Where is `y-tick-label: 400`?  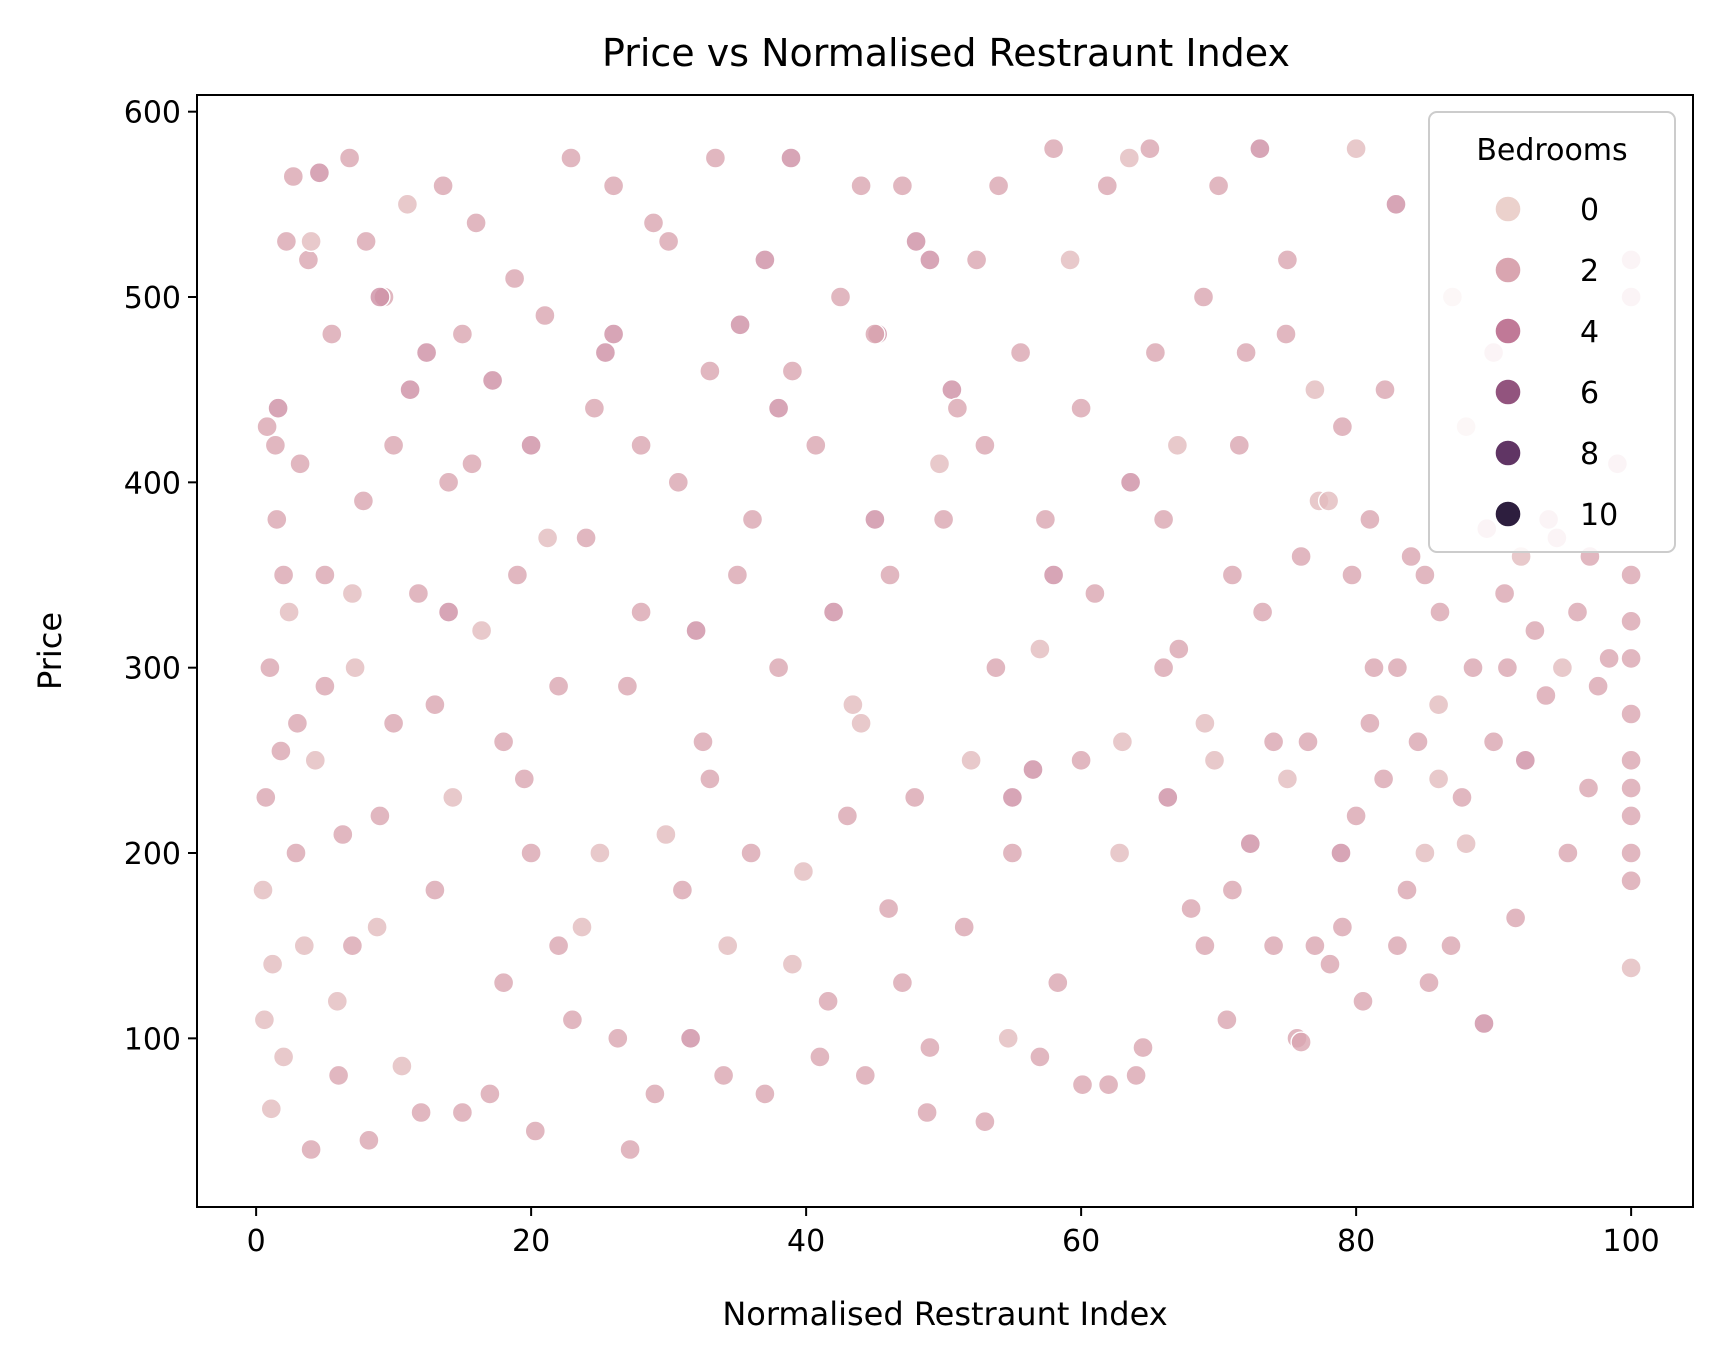
y-tick-label: 400 is located at coordinates (152, 483).